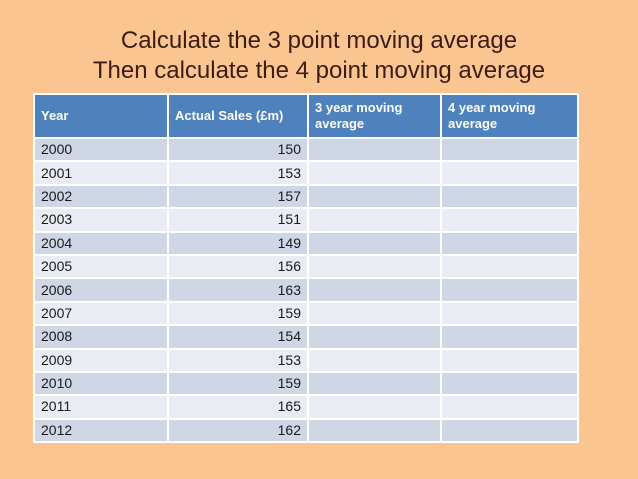 This screenshot has width=638, height=479. Describe the element at coordinates (101, 407) in the screenshot. I see `cell-year: 2011` at that location.